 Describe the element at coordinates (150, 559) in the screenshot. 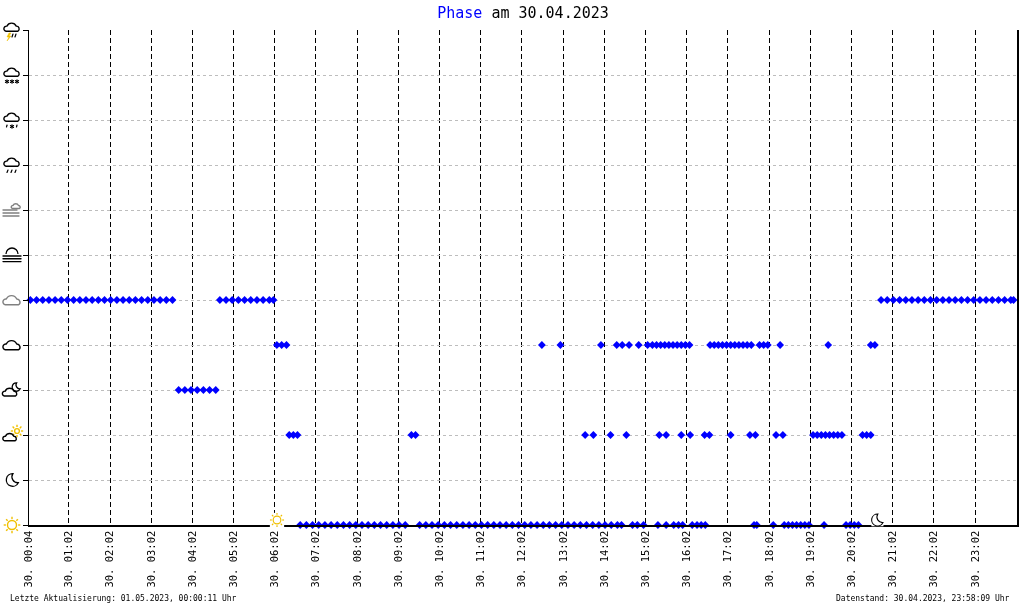

I see `x-tick-label: 30. 03:02` at that location.